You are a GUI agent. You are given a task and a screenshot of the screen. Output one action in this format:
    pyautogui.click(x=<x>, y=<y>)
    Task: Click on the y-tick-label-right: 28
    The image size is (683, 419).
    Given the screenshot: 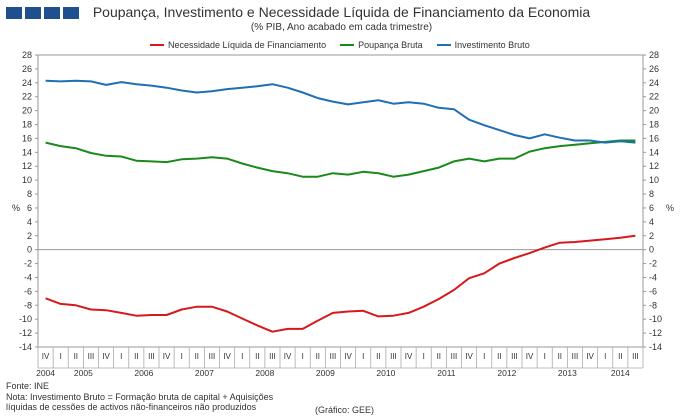 What is the action you would take?
    pyautogui.click(x=654, y=55)
    